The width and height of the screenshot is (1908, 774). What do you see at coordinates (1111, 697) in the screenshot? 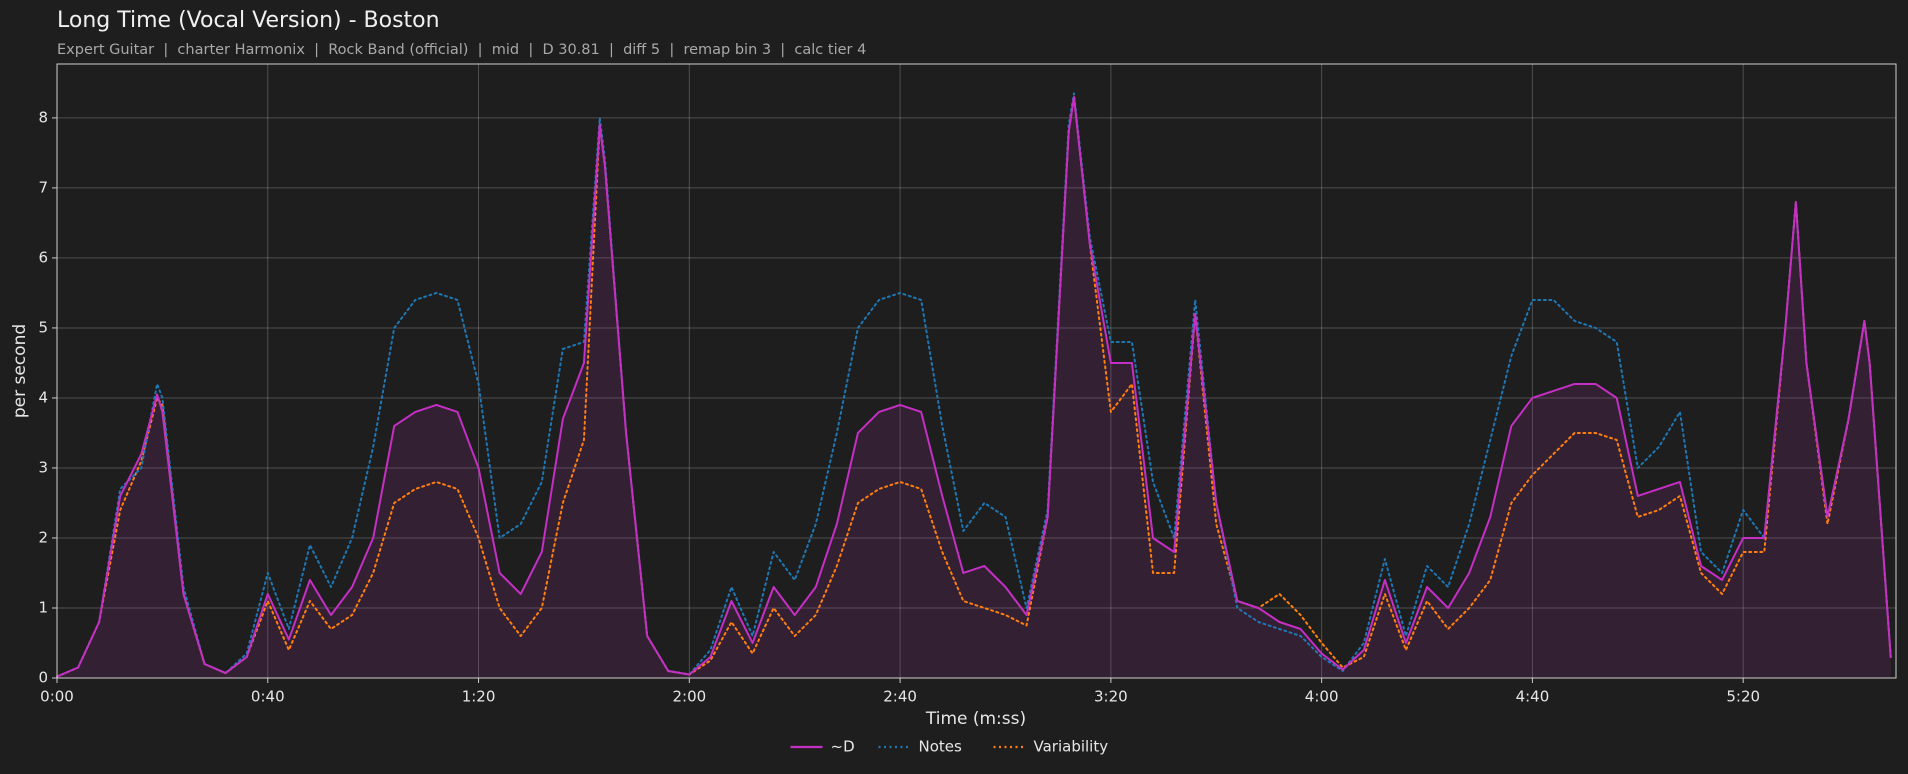
I see `x-tick-label: 3:20` at bounding box center [1111, 697].